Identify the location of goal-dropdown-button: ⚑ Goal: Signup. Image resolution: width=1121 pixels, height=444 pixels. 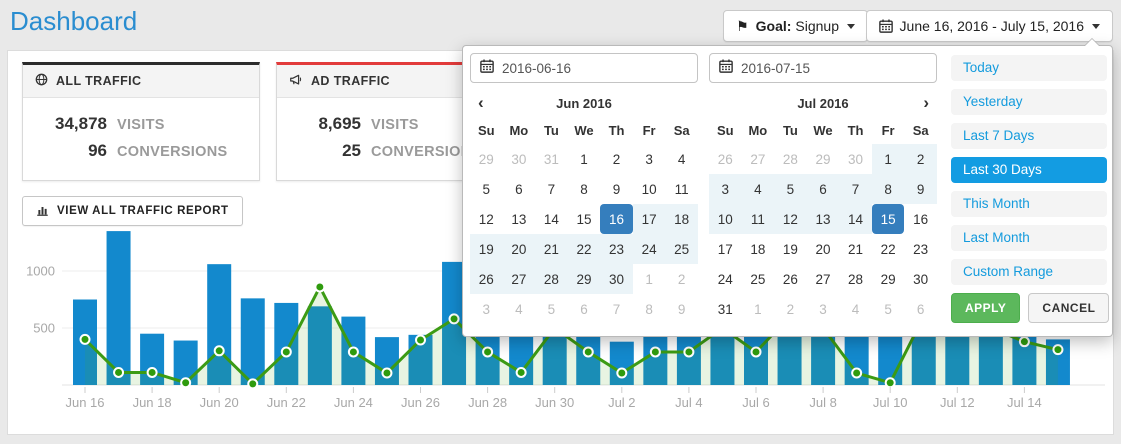
(795, 26).